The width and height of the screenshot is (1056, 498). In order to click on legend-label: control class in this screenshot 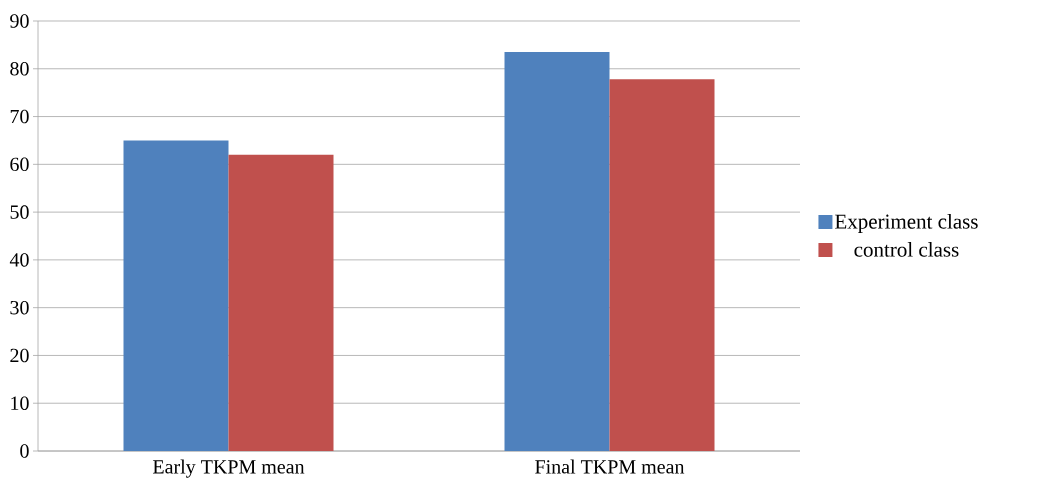, I will do `click(906, 249)`.